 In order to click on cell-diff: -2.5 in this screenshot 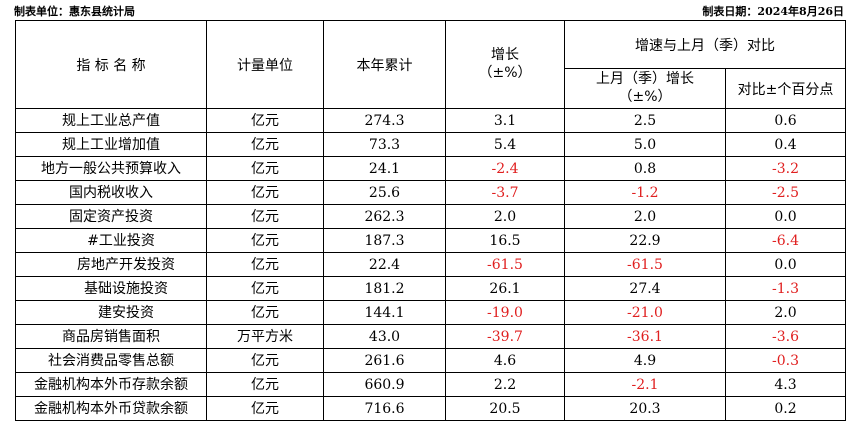, I will do `click(785, 192)`.